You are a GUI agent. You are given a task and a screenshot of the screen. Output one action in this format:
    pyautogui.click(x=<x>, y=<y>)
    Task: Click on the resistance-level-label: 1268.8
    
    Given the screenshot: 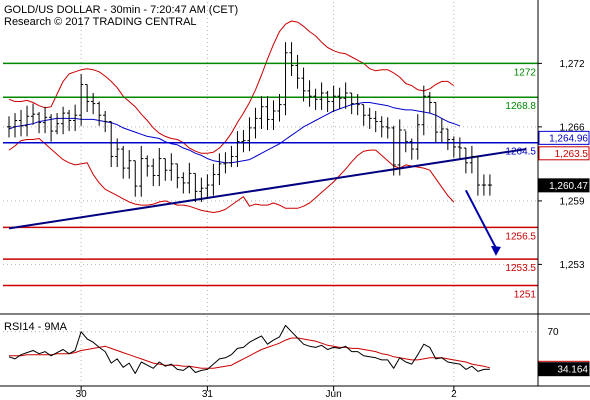 What is the action you would take?
    pyautogui.click(x=520, y=106)
    